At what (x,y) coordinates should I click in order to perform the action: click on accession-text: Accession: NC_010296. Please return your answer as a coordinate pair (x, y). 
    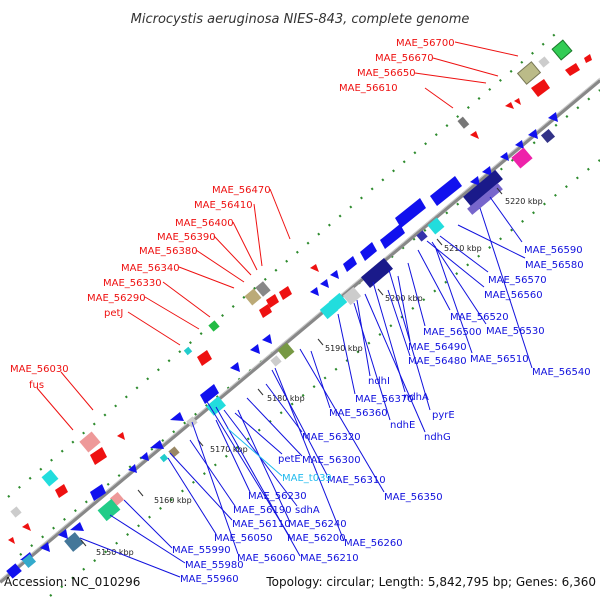
    Looking at the image, I should click on (72, 582).